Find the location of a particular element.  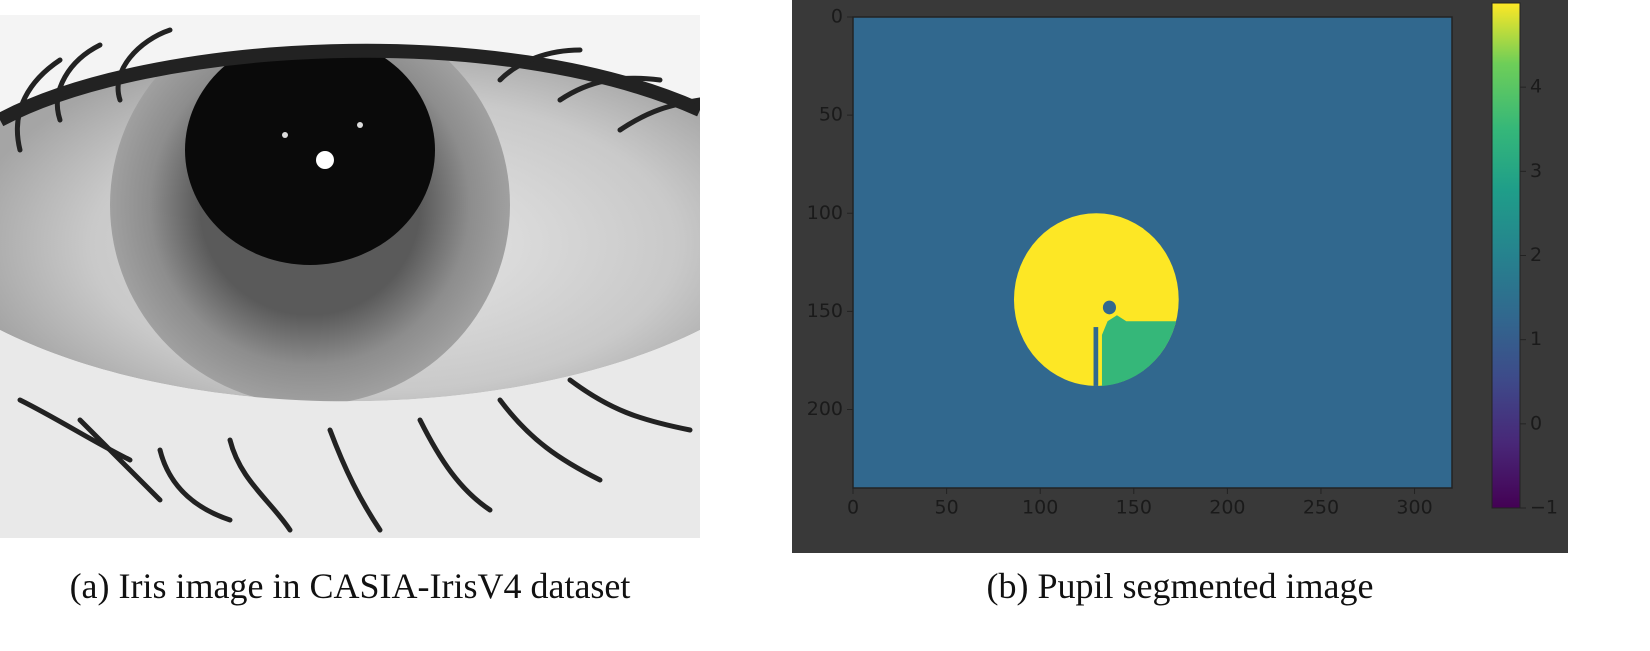

colorbar is located at coordinates (1506, 255).